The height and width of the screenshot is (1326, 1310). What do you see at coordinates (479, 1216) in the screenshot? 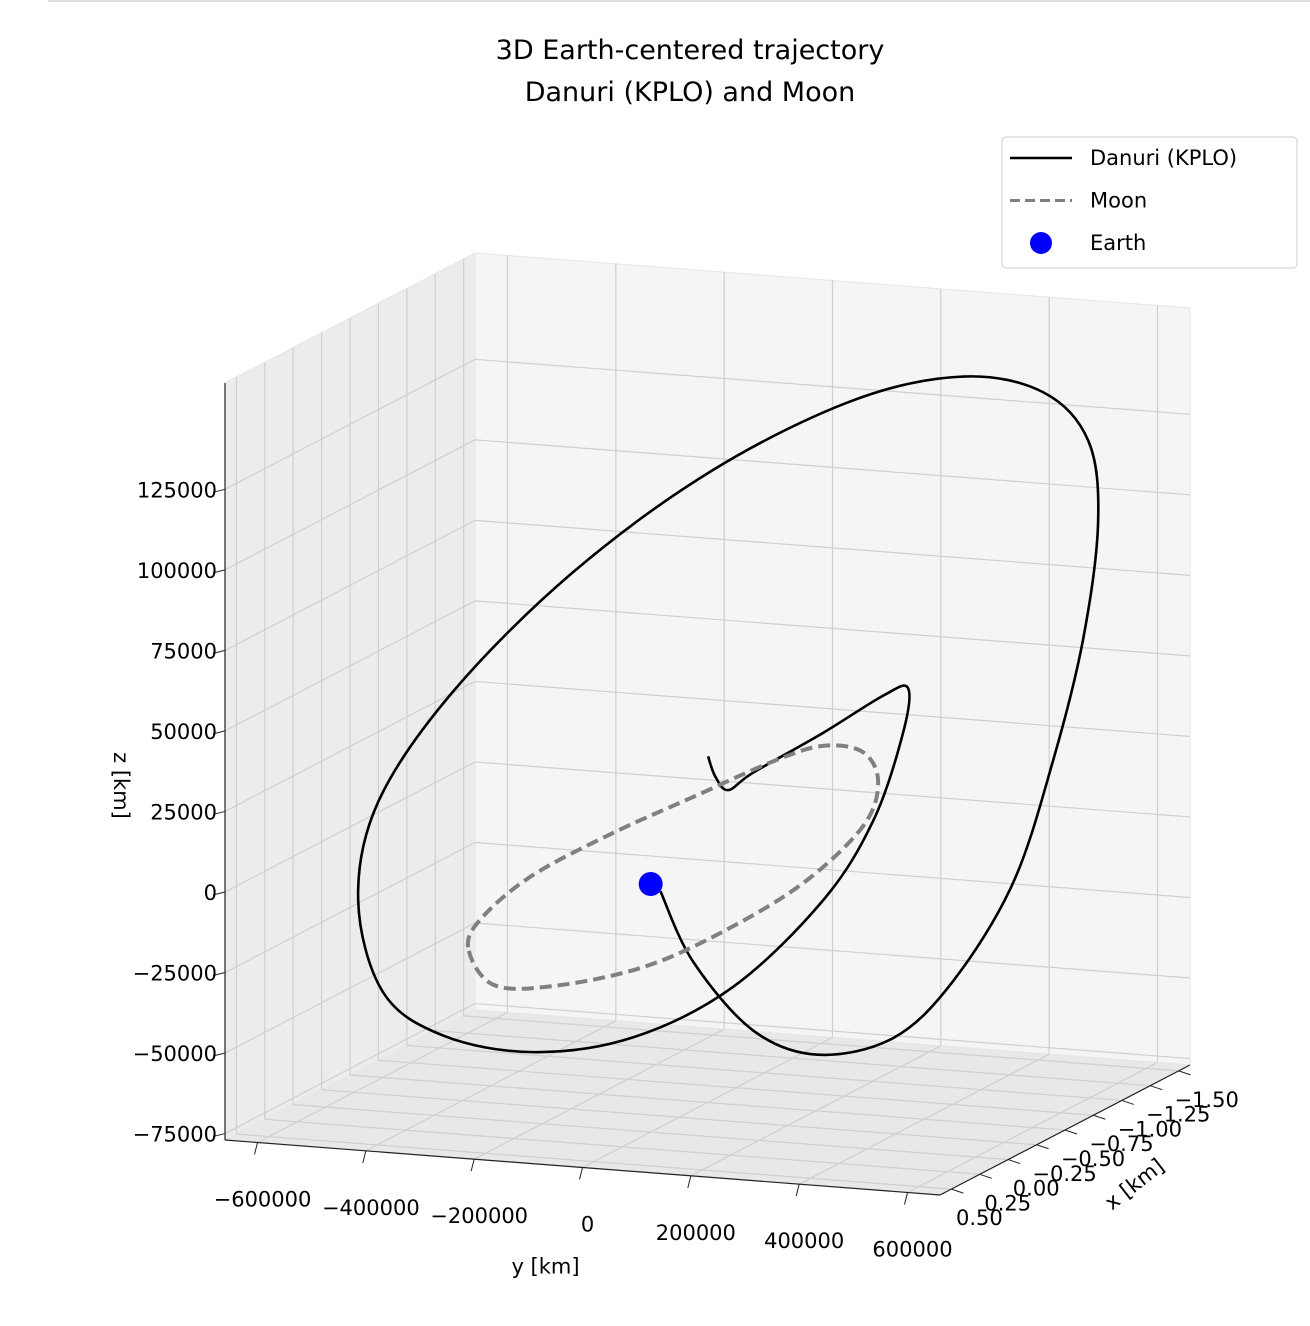
I see `y-tick-label: −200000` at bounding box center [479, 1216].